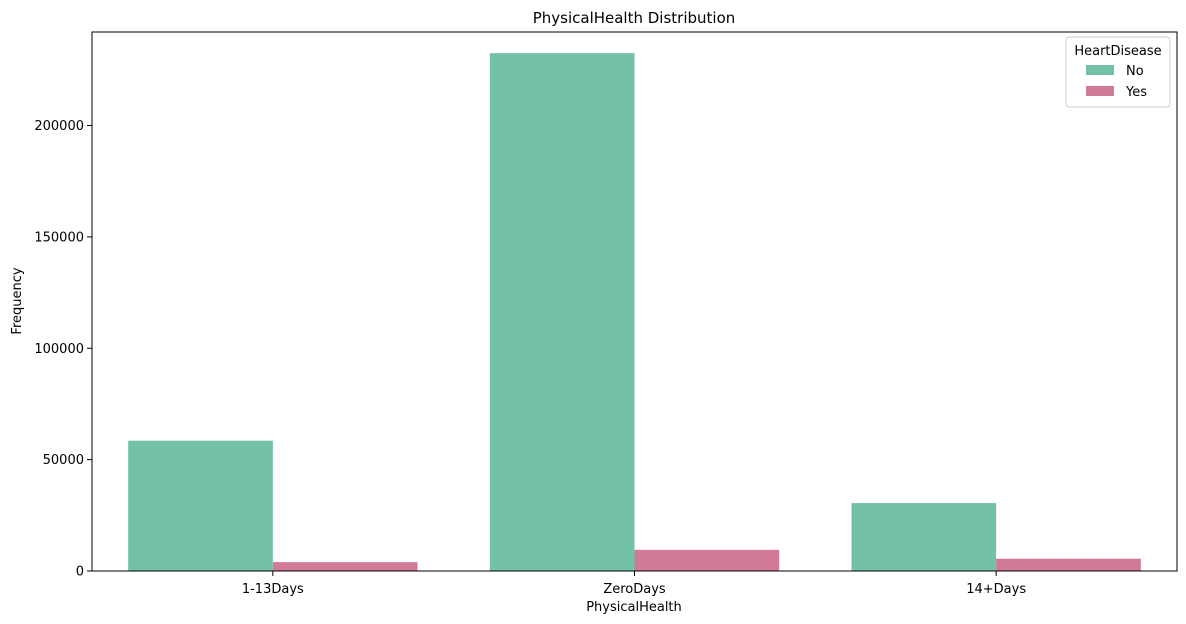 This screenshot has width=1186, height=624. I want to click on y-tick-label: 100000, so click(59, 349).